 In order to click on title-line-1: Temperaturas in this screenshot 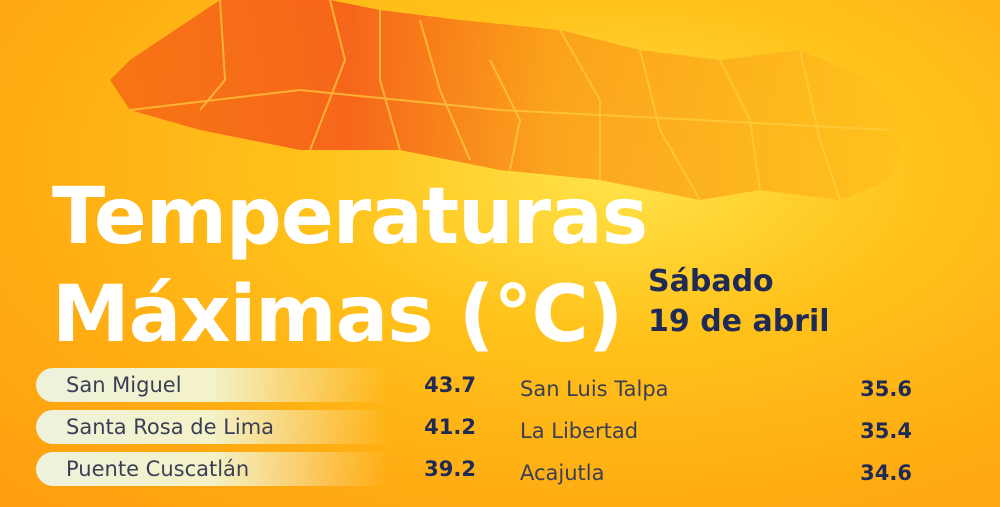, I will do `click(350, 217)`.